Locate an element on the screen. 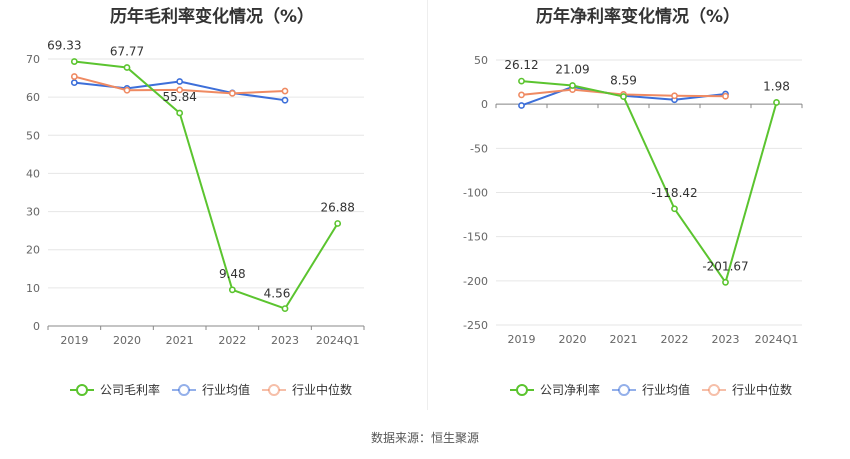 Image resolution: width=850 pixels, height=459 pixels. data-label: 26.88 is located at coordinates (337, 207).